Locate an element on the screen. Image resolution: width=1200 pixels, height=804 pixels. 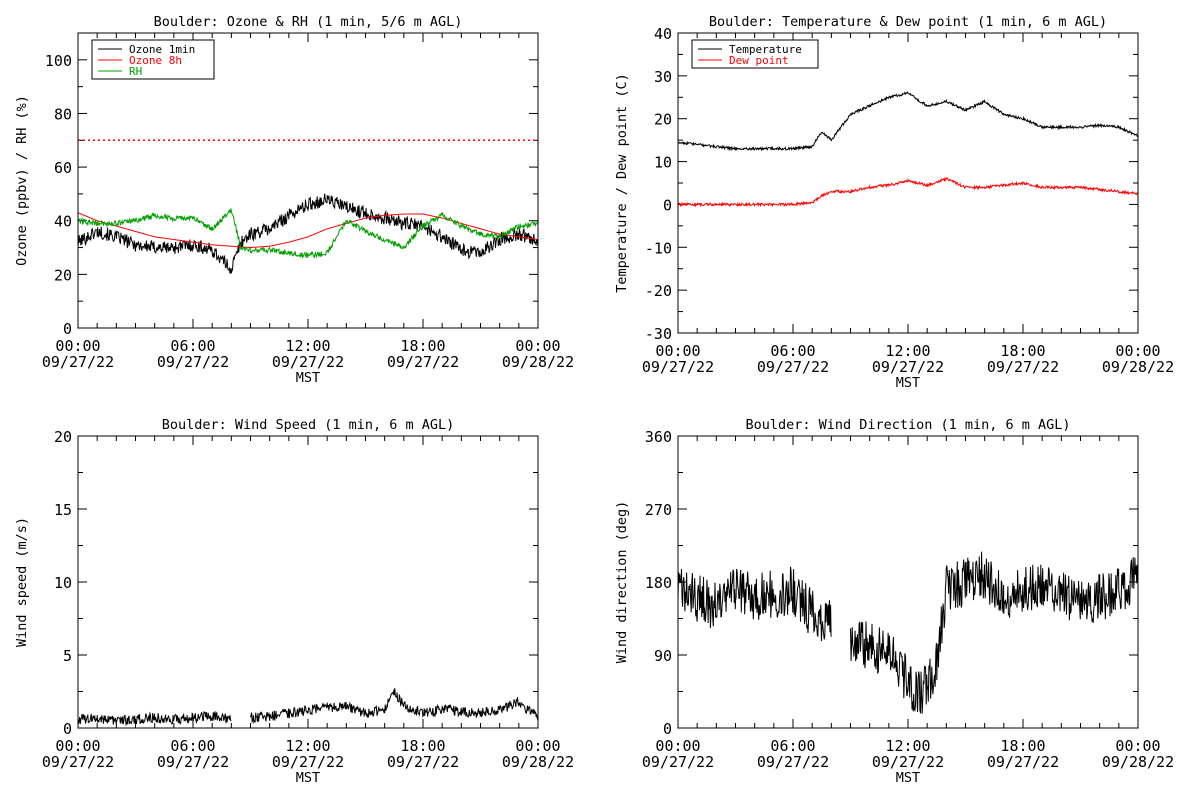
y-tick-label: -30 is located at coordinates (658, 334).